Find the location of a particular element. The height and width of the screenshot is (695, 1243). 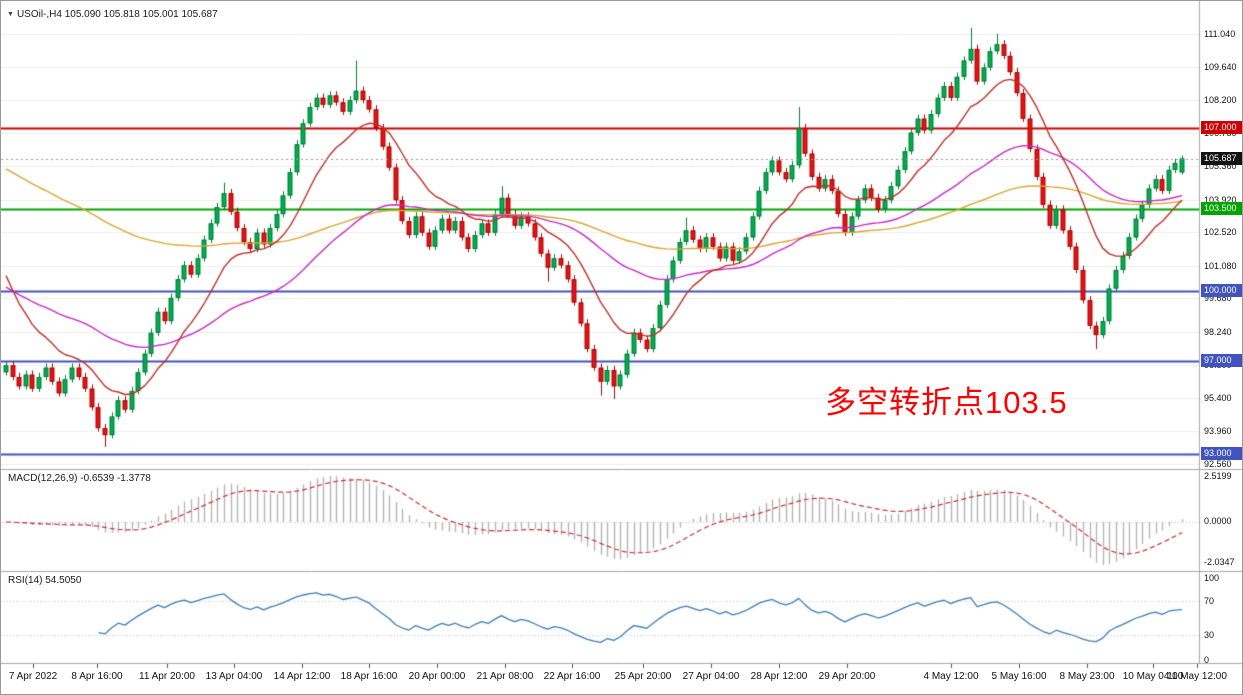

time-axis-label: 11 May 12:00 is located at coordinates (1197, 676).